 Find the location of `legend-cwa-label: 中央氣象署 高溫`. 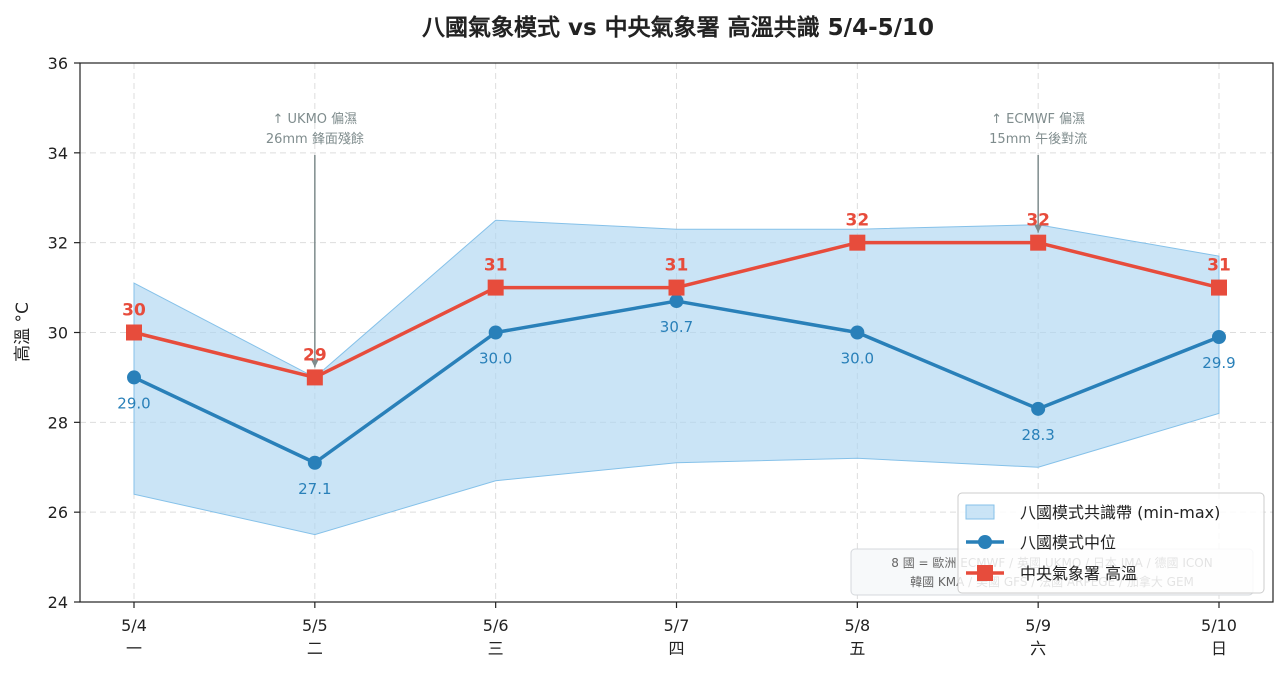

legend-cwa-label: 中央氣象署 高溫 is located at coordinates (1078, 573).